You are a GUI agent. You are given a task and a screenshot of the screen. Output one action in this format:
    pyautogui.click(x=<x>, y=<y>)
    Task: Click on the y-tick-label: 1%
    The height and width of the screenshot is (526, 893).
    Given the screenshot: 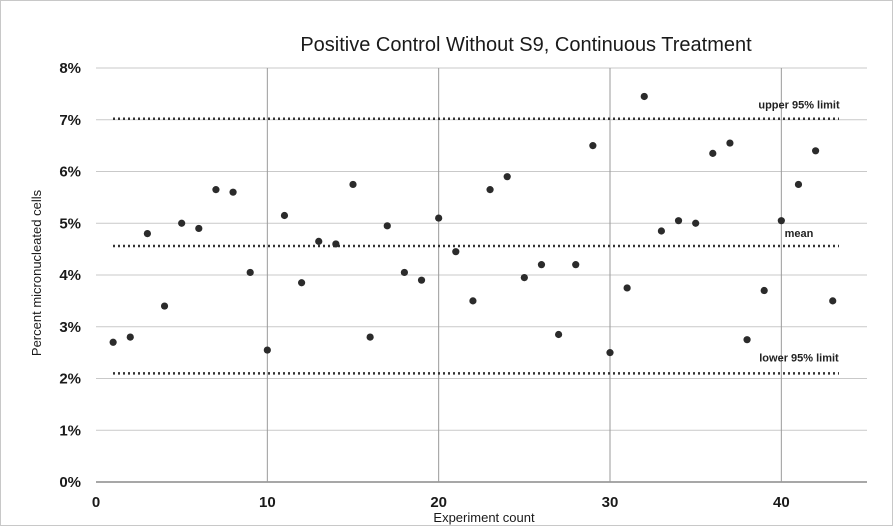 What is the action you would take?
    pyautogui.click(x=70, y=430)
    